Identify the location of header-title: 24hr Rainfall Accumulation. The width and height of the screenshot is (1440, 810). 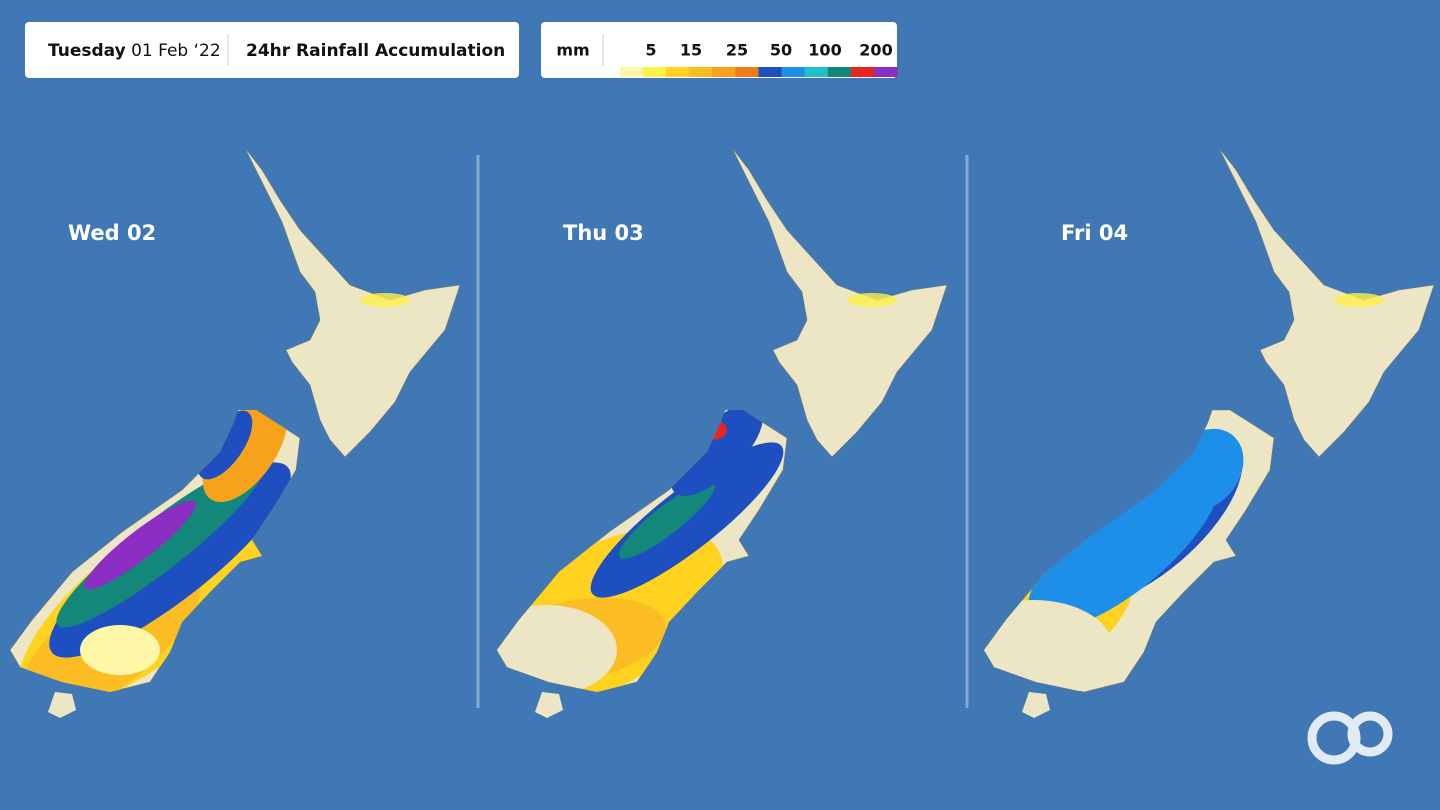
(375, 51).